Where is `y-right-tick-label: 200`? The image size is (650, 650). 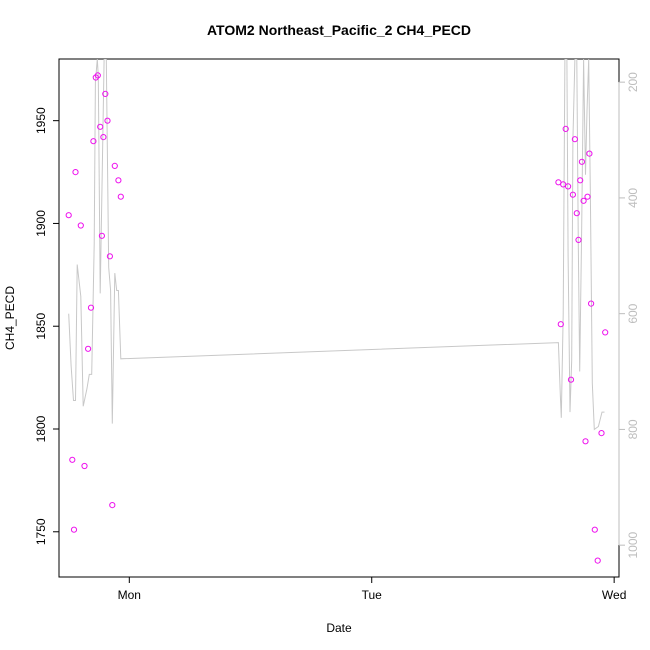
y-right-tick-label: 200 is located at coordinates (633, 82).